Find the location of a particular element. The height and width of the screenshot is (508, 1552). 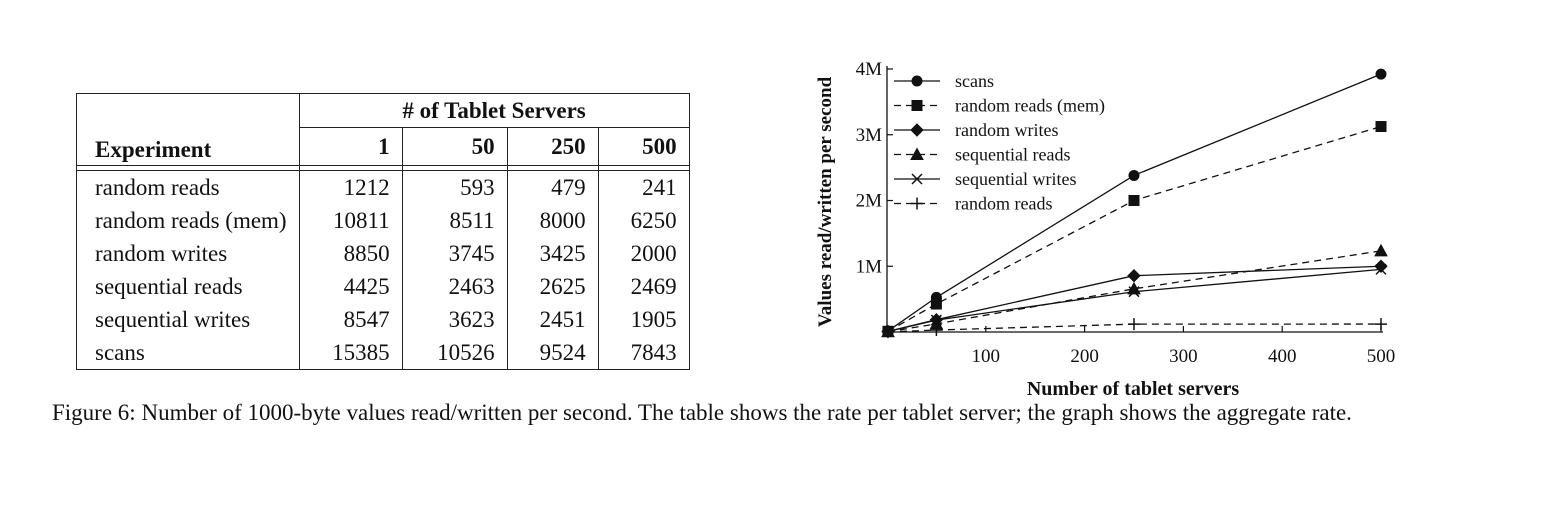

row-label: random reads (mem) is located at coordinates (188, 220).